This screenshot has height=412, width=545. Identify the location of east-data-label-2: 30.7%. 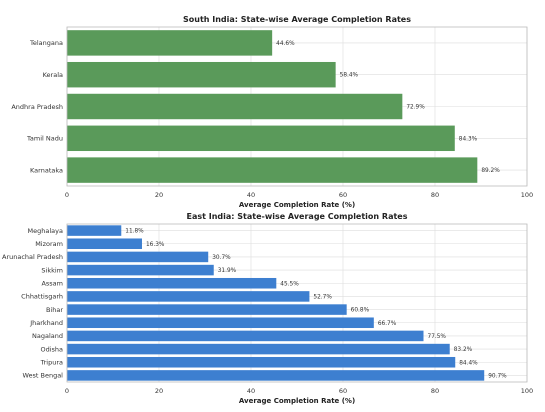
(221, 258).